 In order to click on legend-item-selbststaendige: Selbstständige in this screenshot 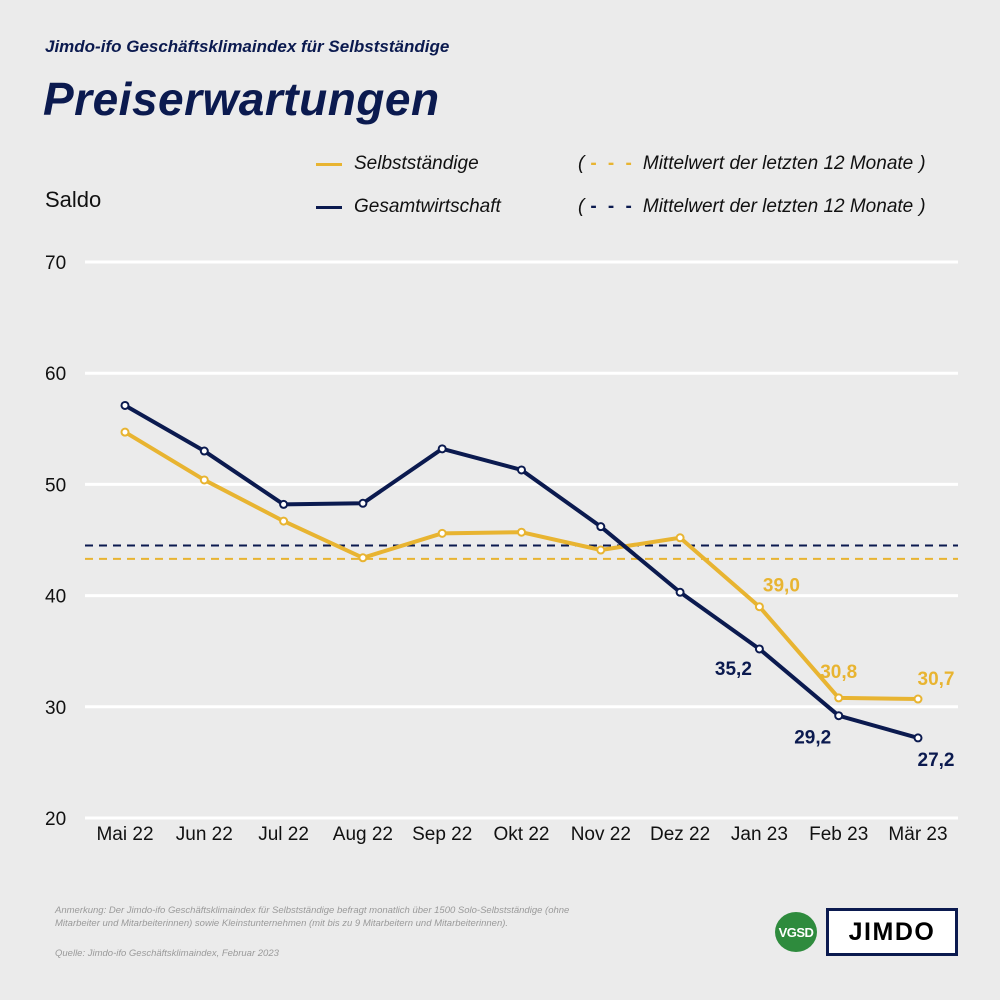, I will do `click(397, 164)`.